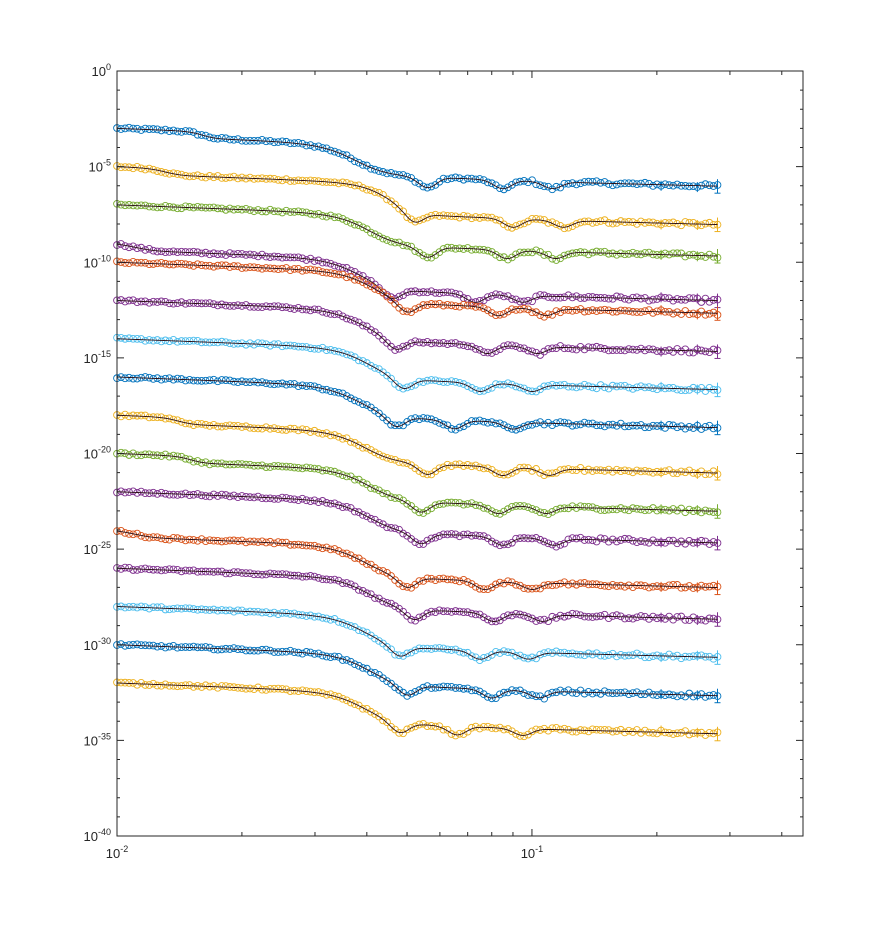  I want to click on x-tick-label: 10-1, so click(532, 852).